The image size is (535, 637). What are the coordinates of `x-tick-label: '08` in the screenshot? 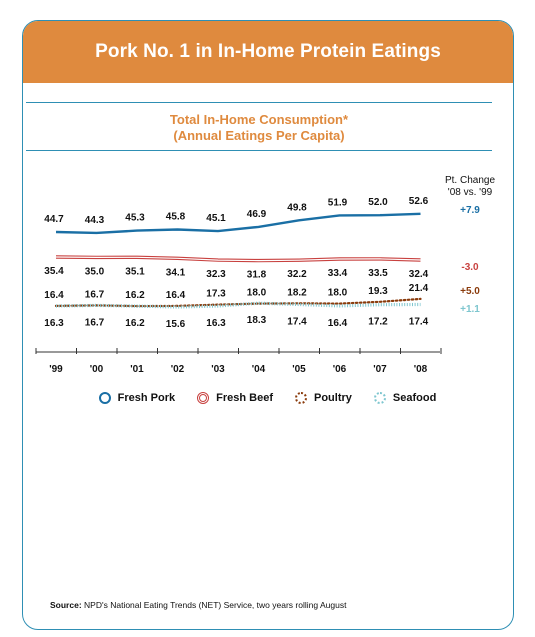 It's located at (421, 369).